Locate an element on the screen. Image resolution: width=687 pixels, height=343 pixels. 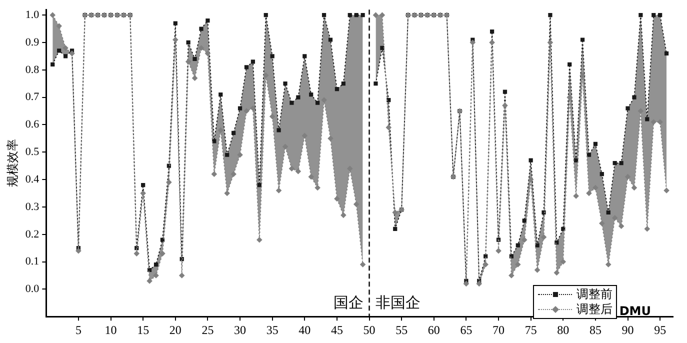
annotation: 非国企 is located at coordinates (397, 303).